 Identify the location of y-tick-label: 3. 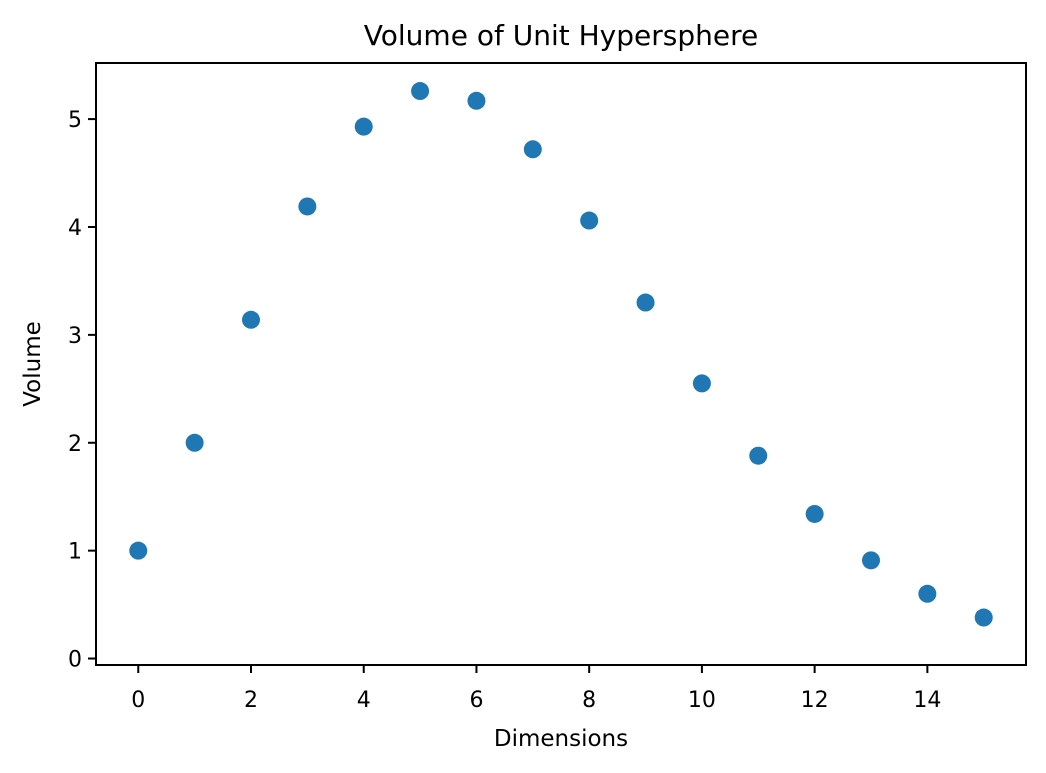
(75, 336).